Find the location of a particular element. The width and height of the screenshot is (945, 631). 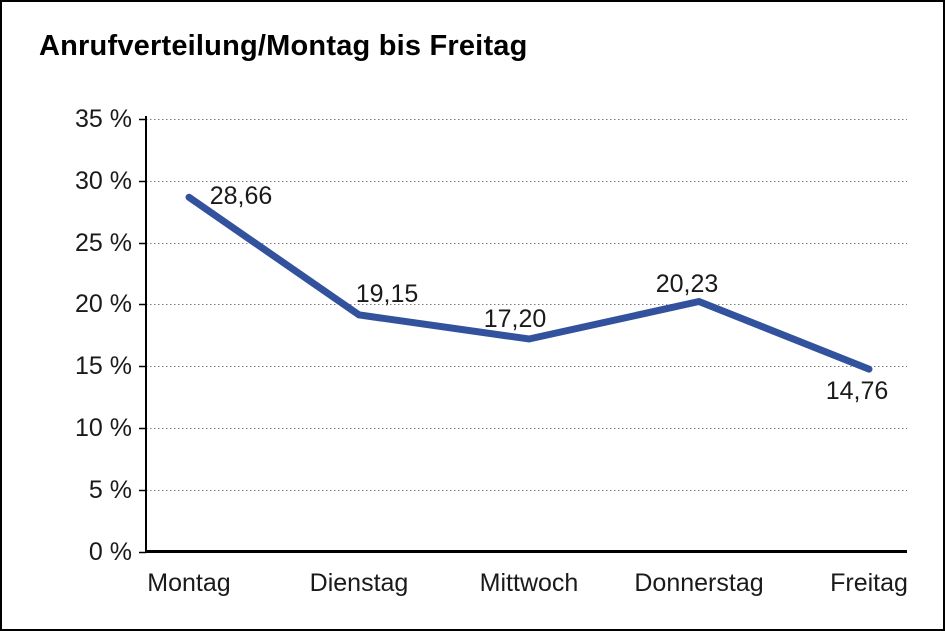

y-axis-tick-label: 35 % is located at coordinates (103, 119).